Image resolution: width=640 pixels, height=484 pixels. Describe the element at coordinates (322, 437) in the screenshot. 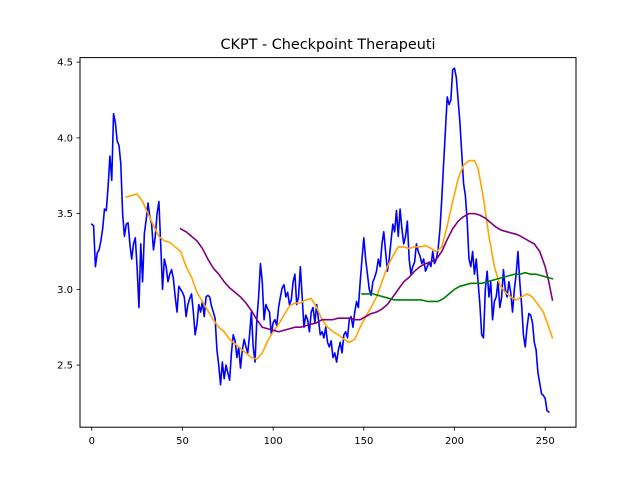

I see `x-axis: 0 50 100 150 200 250` at that location.